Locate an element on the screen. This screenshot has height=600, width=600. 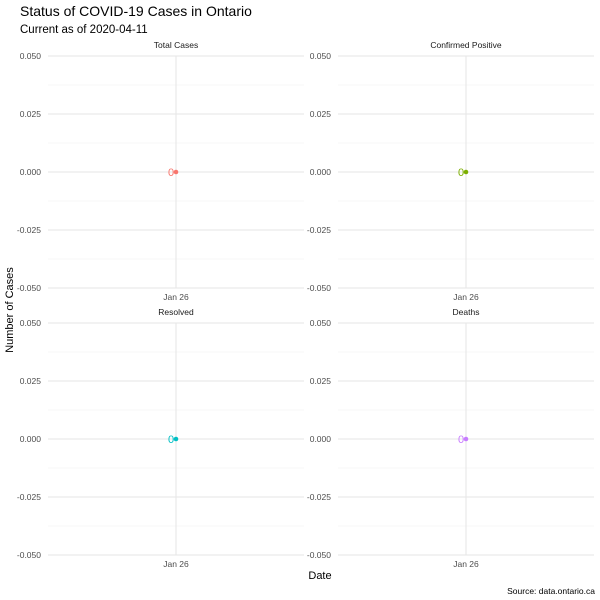
source-caption: Source: data.ontario.ca is located at coordinates (551, 591).